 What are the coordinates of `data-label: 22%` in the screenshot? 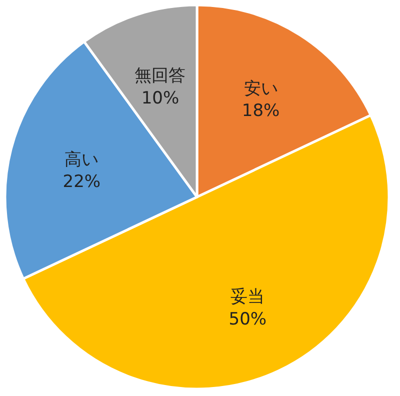 It's located at (81, 182).